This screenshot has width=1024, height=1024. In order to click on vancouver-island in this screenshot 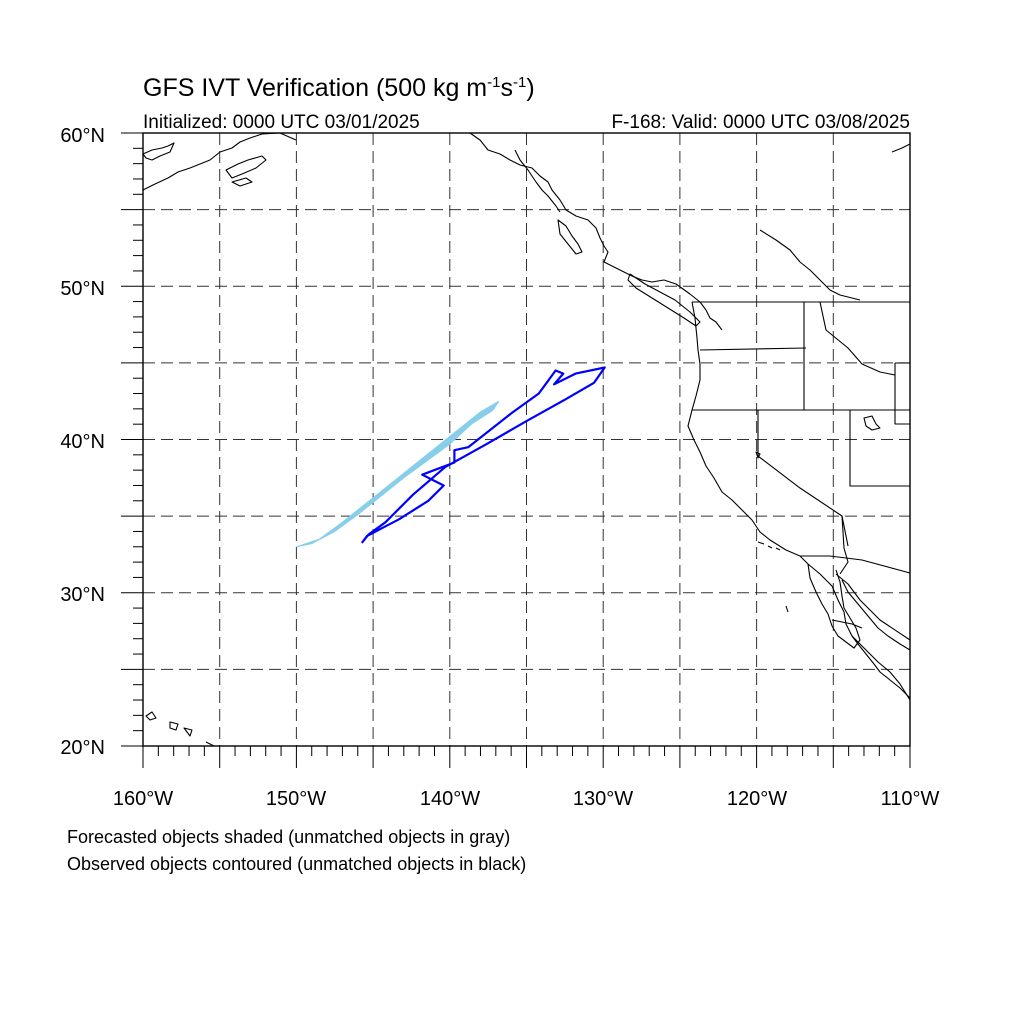, I will do `click(664, 300)`.